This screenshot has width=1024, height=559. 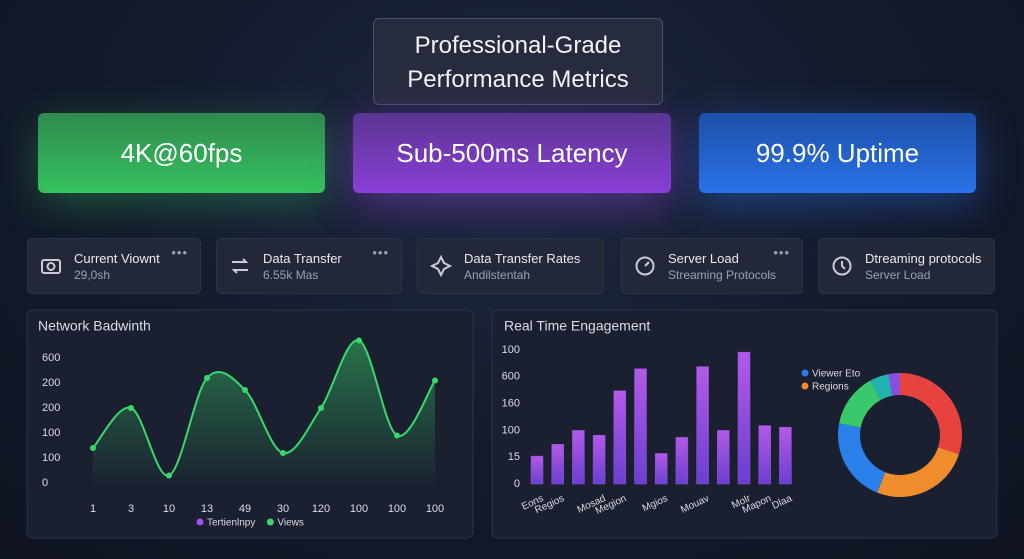 What do you see at coordinates (518, 79) in the screenshot?
I see `title-line: Performance Metrics` at bounding box center [518, 79].